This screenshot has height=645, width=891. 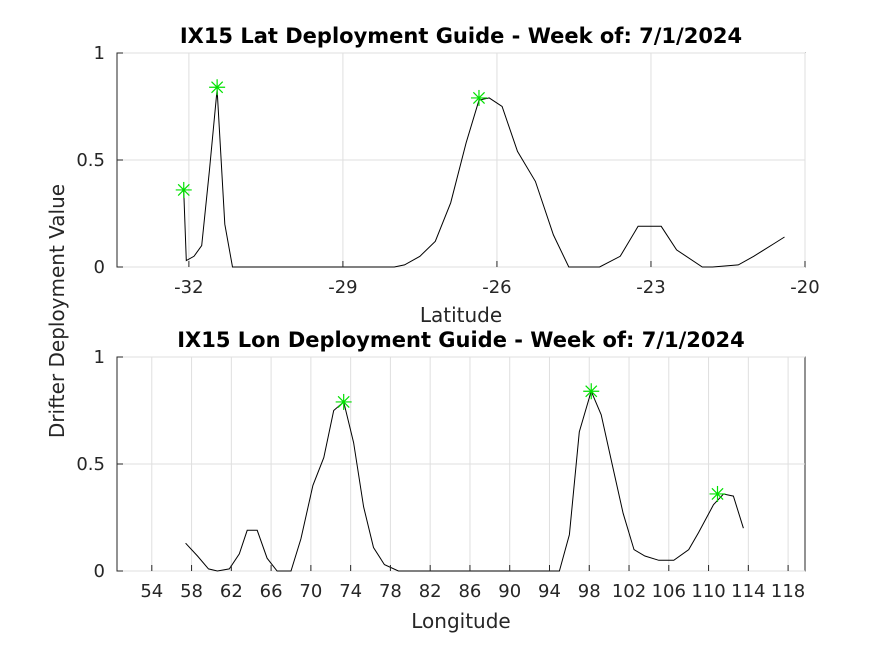 What do you see at coordinates (804, 287) in the screenshot?
I see `x-tick-label: -20` at bounding box center [804, 287].